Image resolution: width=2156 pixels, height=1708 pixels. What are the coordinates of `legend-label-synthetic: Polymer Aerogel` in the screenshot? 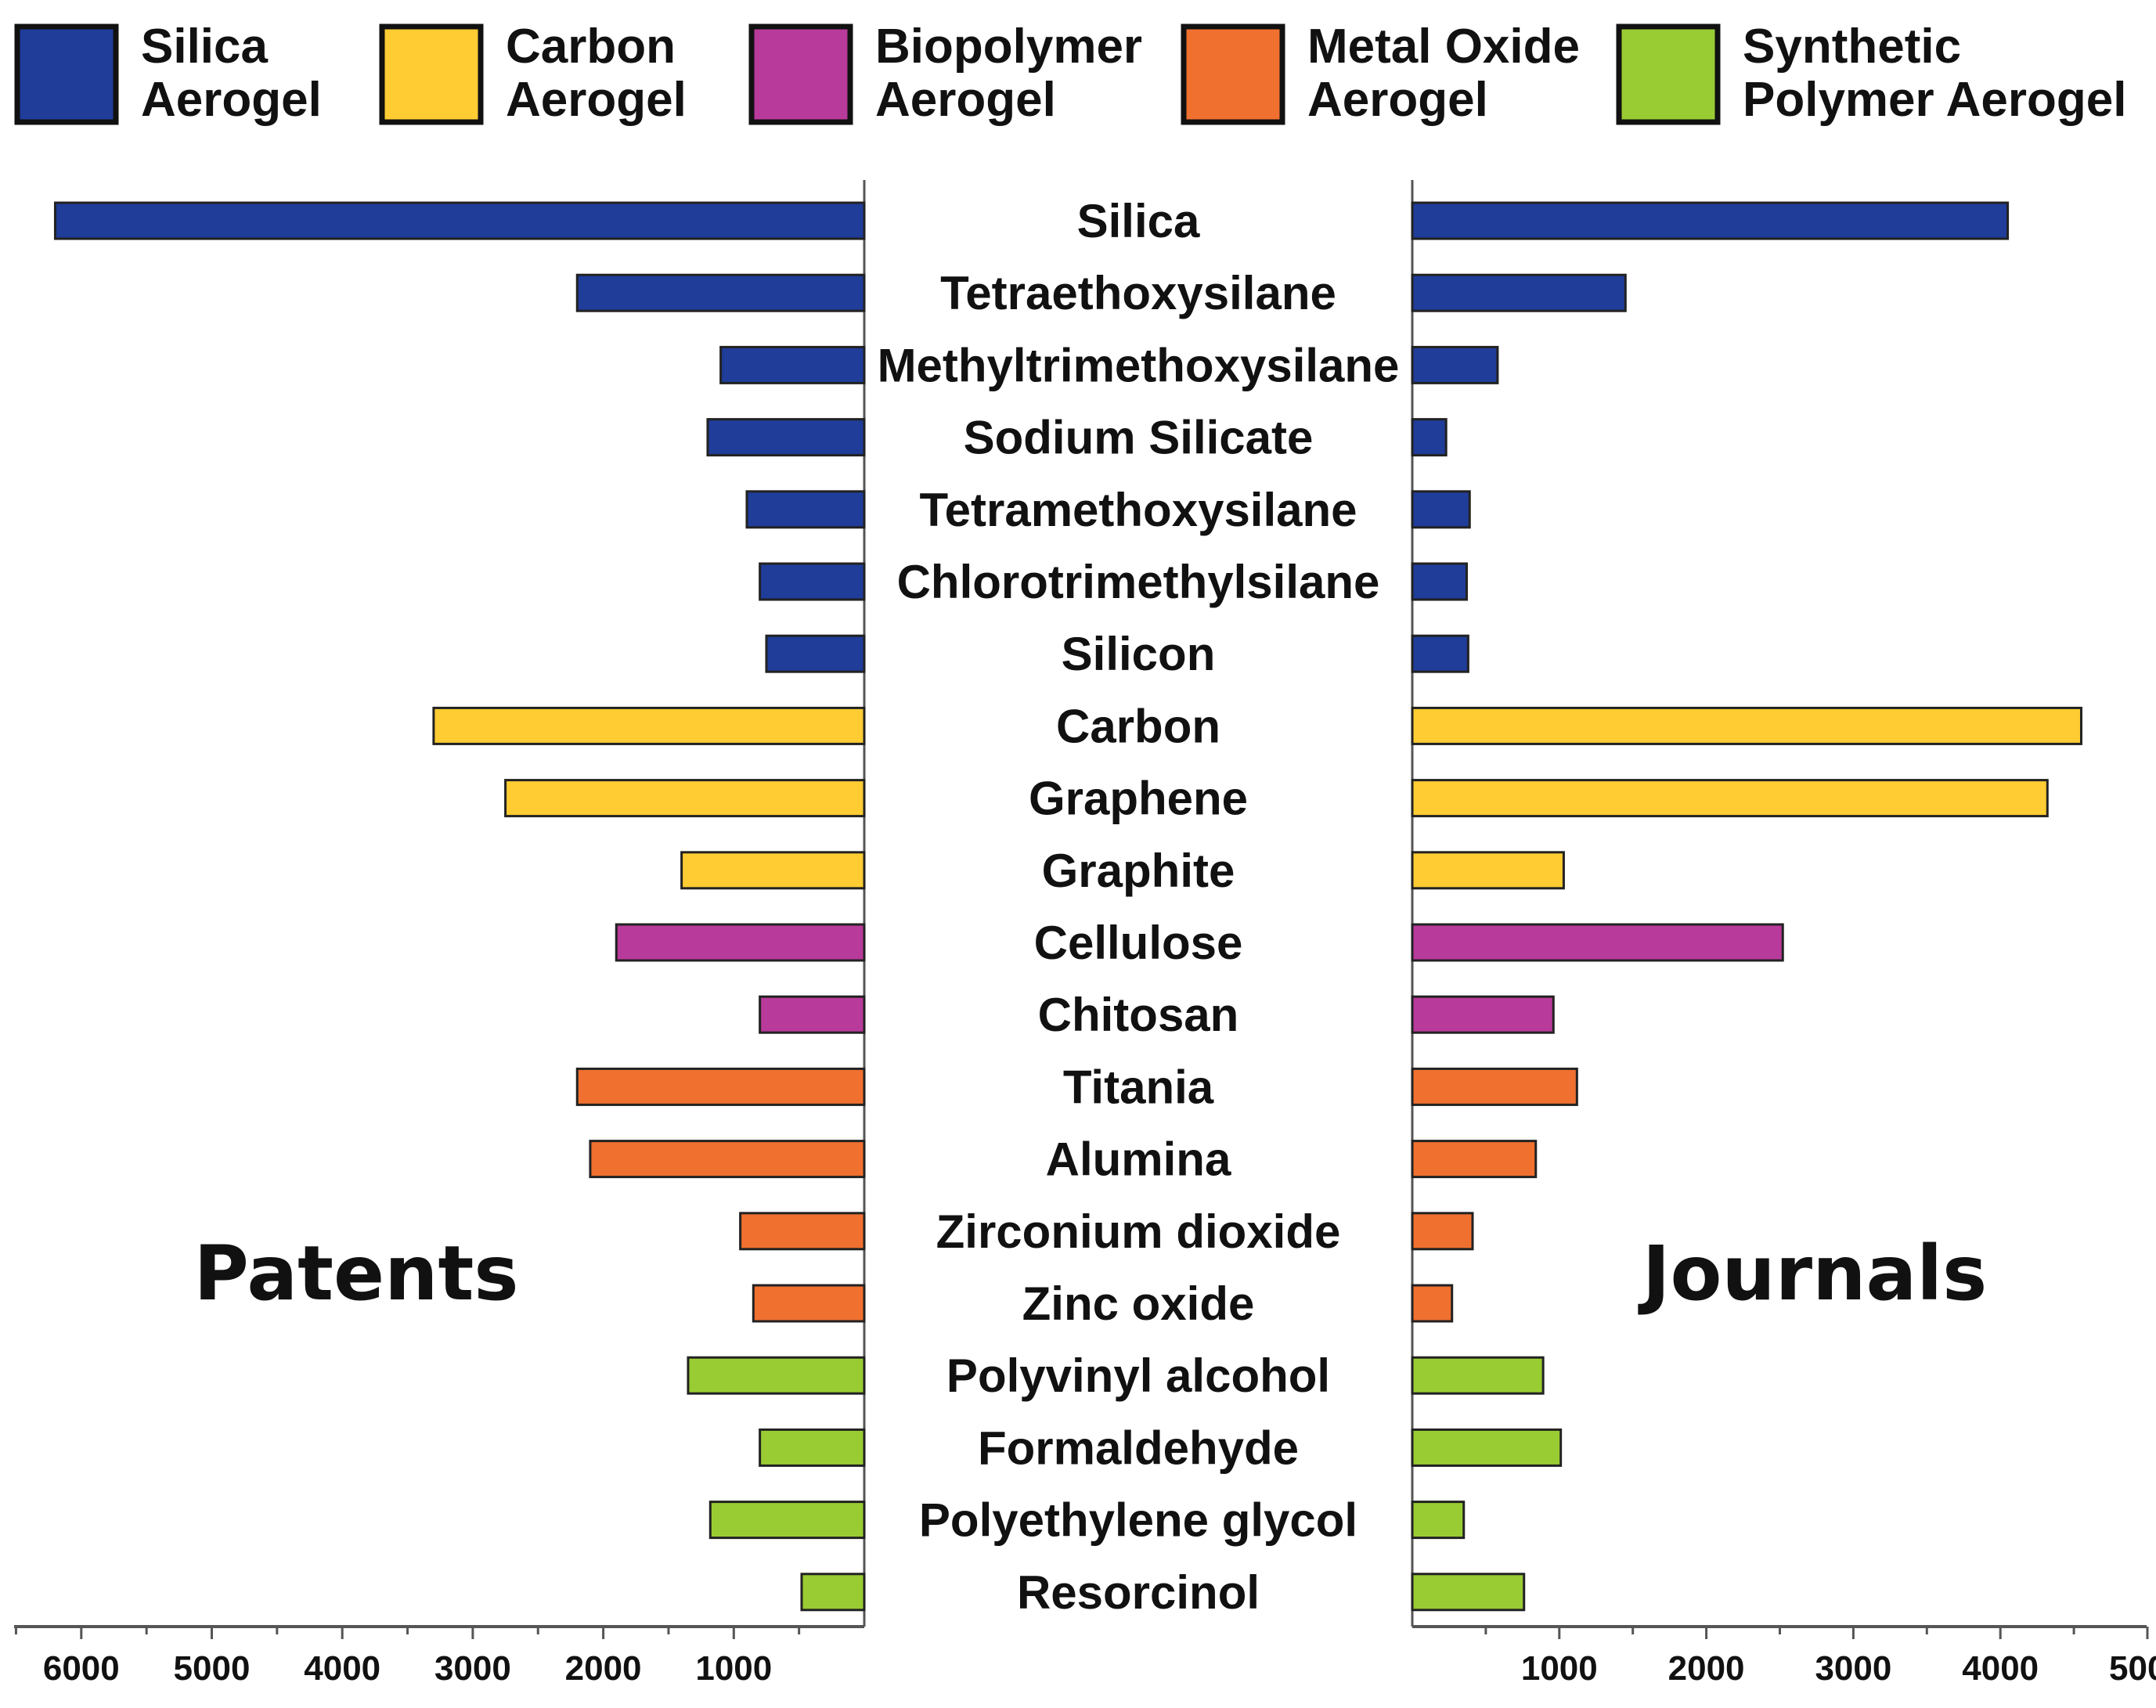 It's located at (1934, 100).